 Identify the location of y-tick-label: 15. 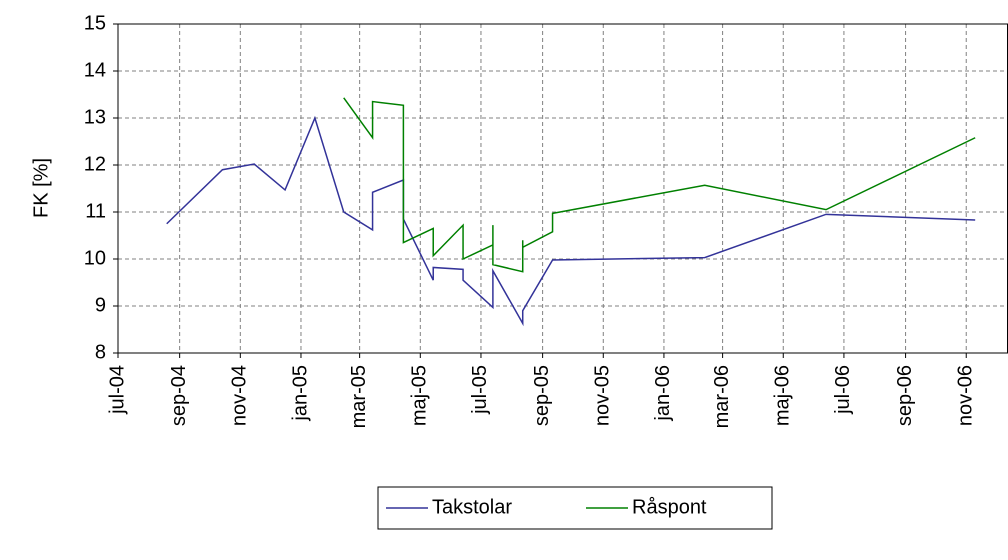
(95, 23).